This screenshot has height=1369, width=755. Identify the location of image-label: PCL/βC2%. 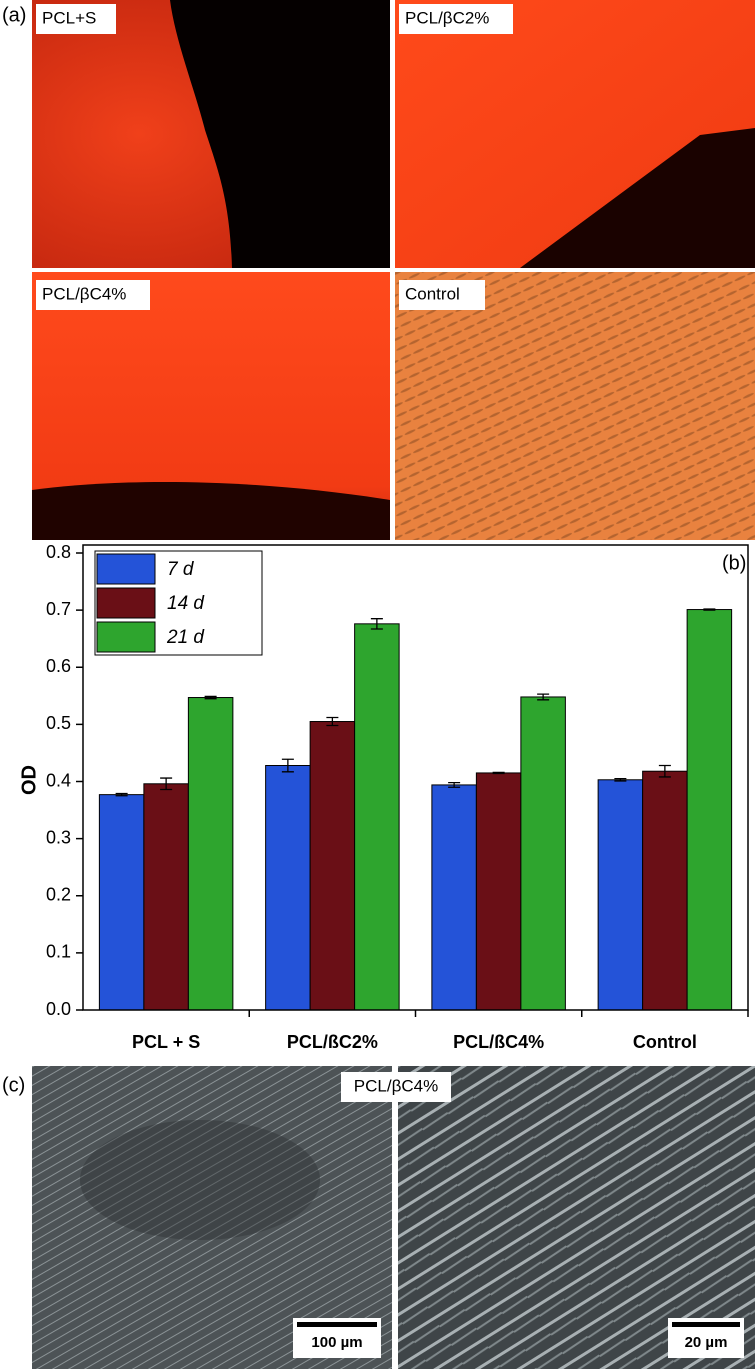
(447, 17).